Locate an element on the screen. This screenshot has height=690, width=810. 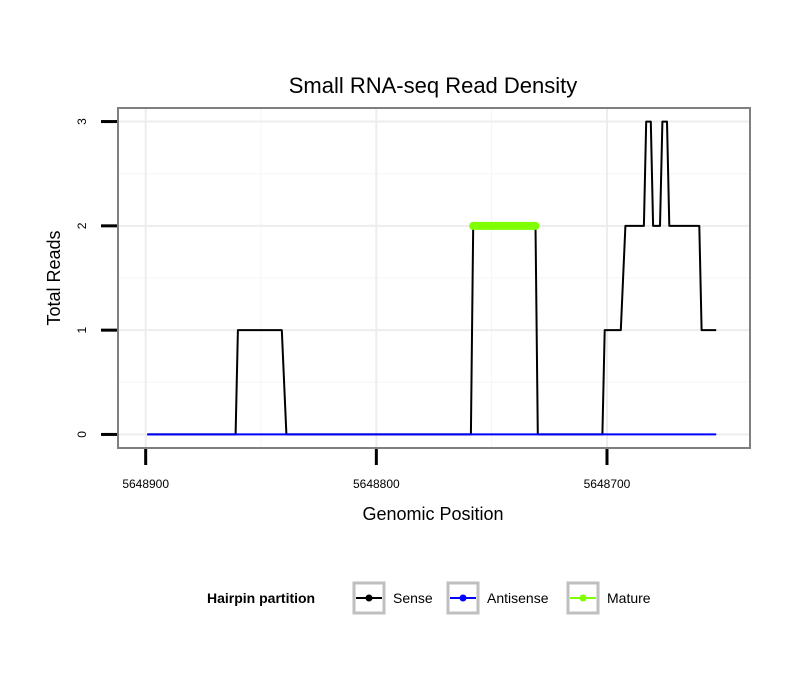
x-tick-label: 5648900 is located at coordinates (145, 484).